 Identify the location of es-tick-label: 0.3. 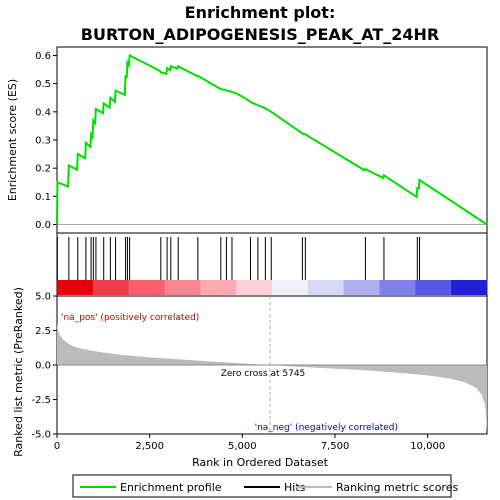
(43, 141).